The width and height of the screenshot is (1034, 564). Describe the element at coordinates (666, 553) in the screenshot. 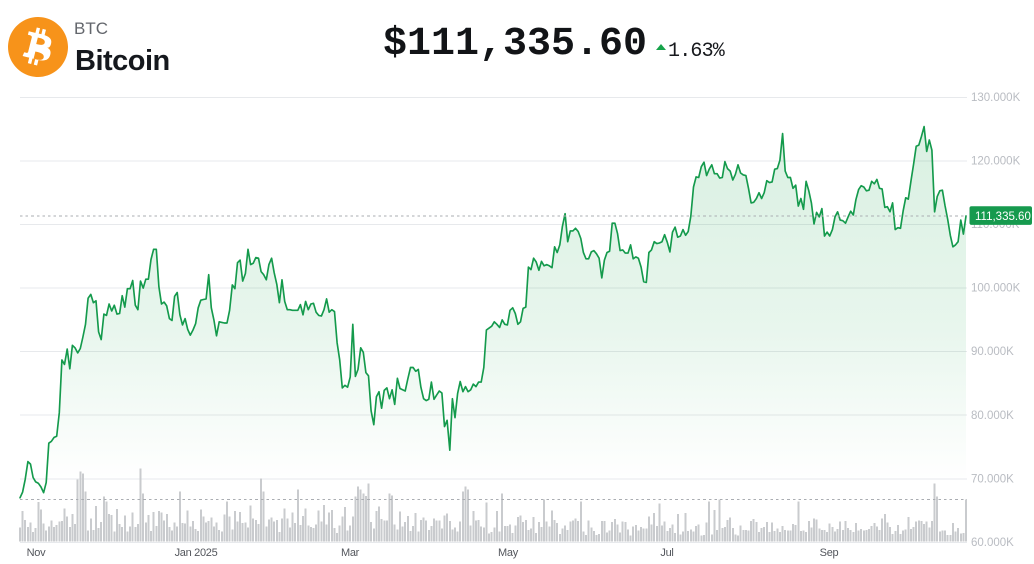

I see `svg-text: Jul` at that location.